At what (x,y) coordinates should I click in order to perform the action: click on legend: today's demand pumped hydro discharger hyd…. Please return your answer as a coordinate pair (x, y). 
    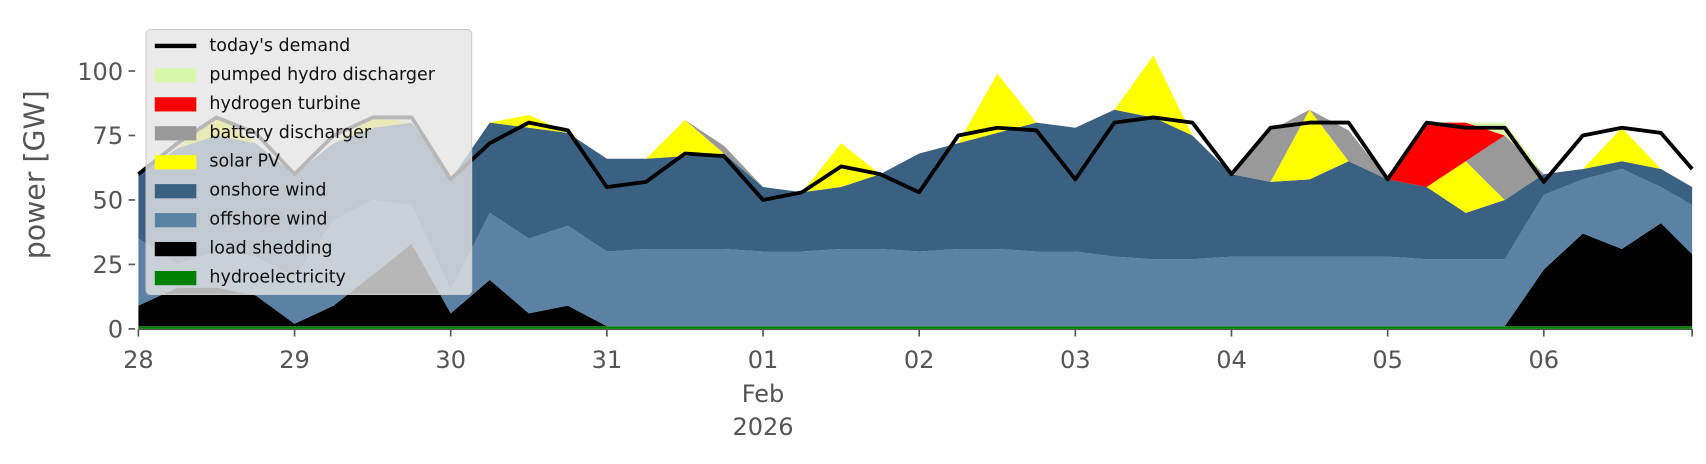
    Looking at the image, I should click on (309, 162).